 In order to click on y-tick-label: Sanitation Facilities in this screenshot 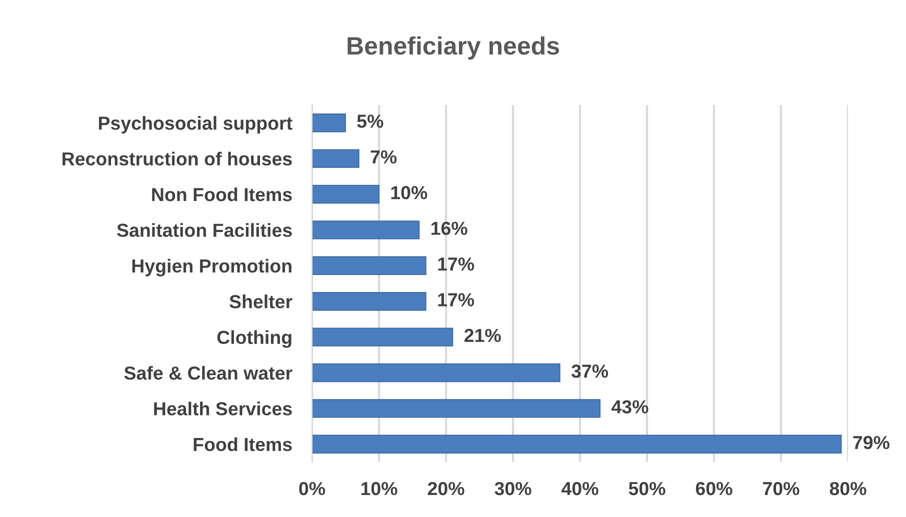, I will do `click(204, 230)`.